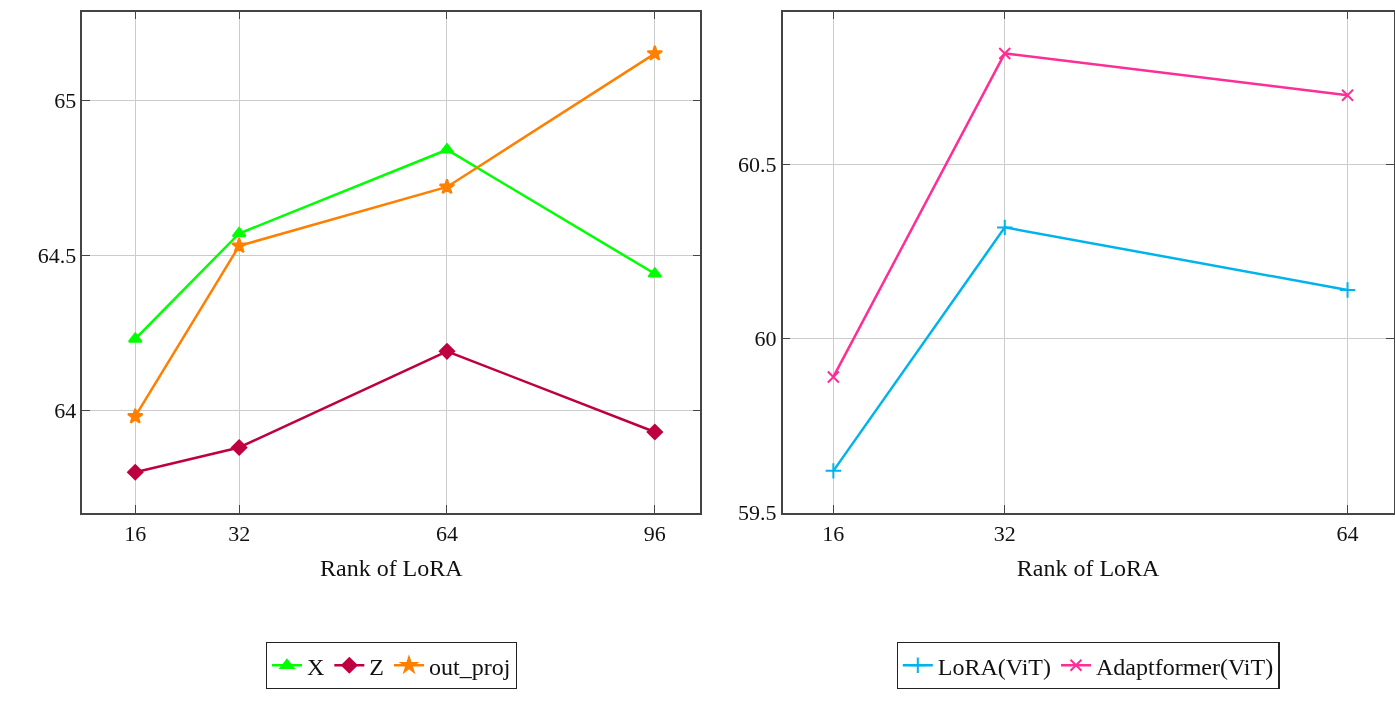 The width and height of the screenshot is (1395, 702). What do you see at coordinates (757, 513) in the screenshot?
I see `y-tick-label: 59.5` at bounding box center [757, 513].